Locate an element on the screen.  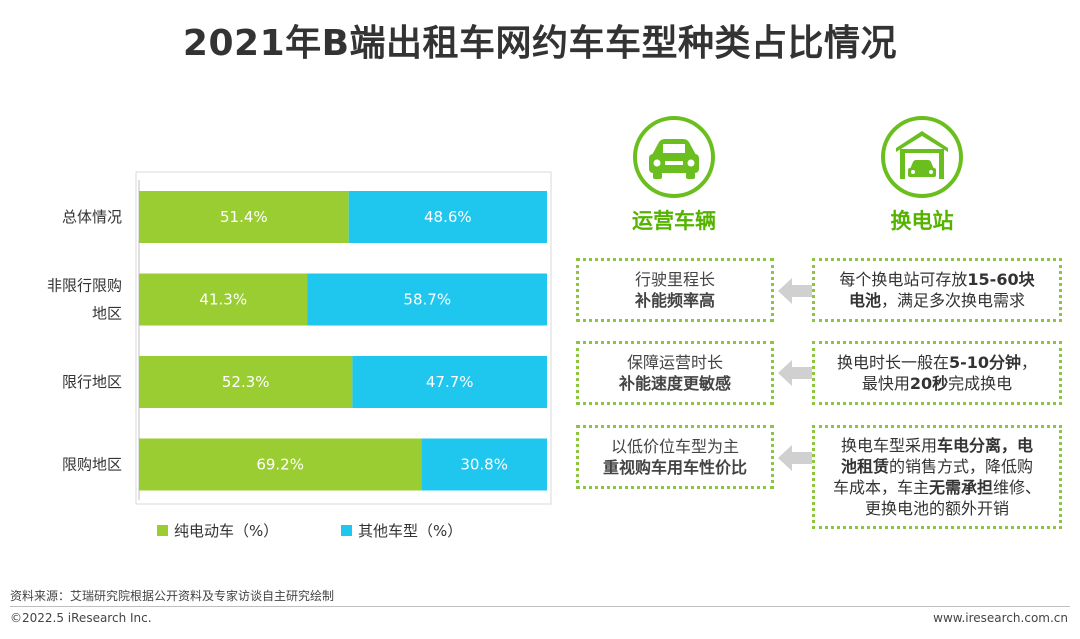
station-box-2: 换电时长一般在5-10分钟， 最快用20秒完成换电 is located at coordinates (937, 373).